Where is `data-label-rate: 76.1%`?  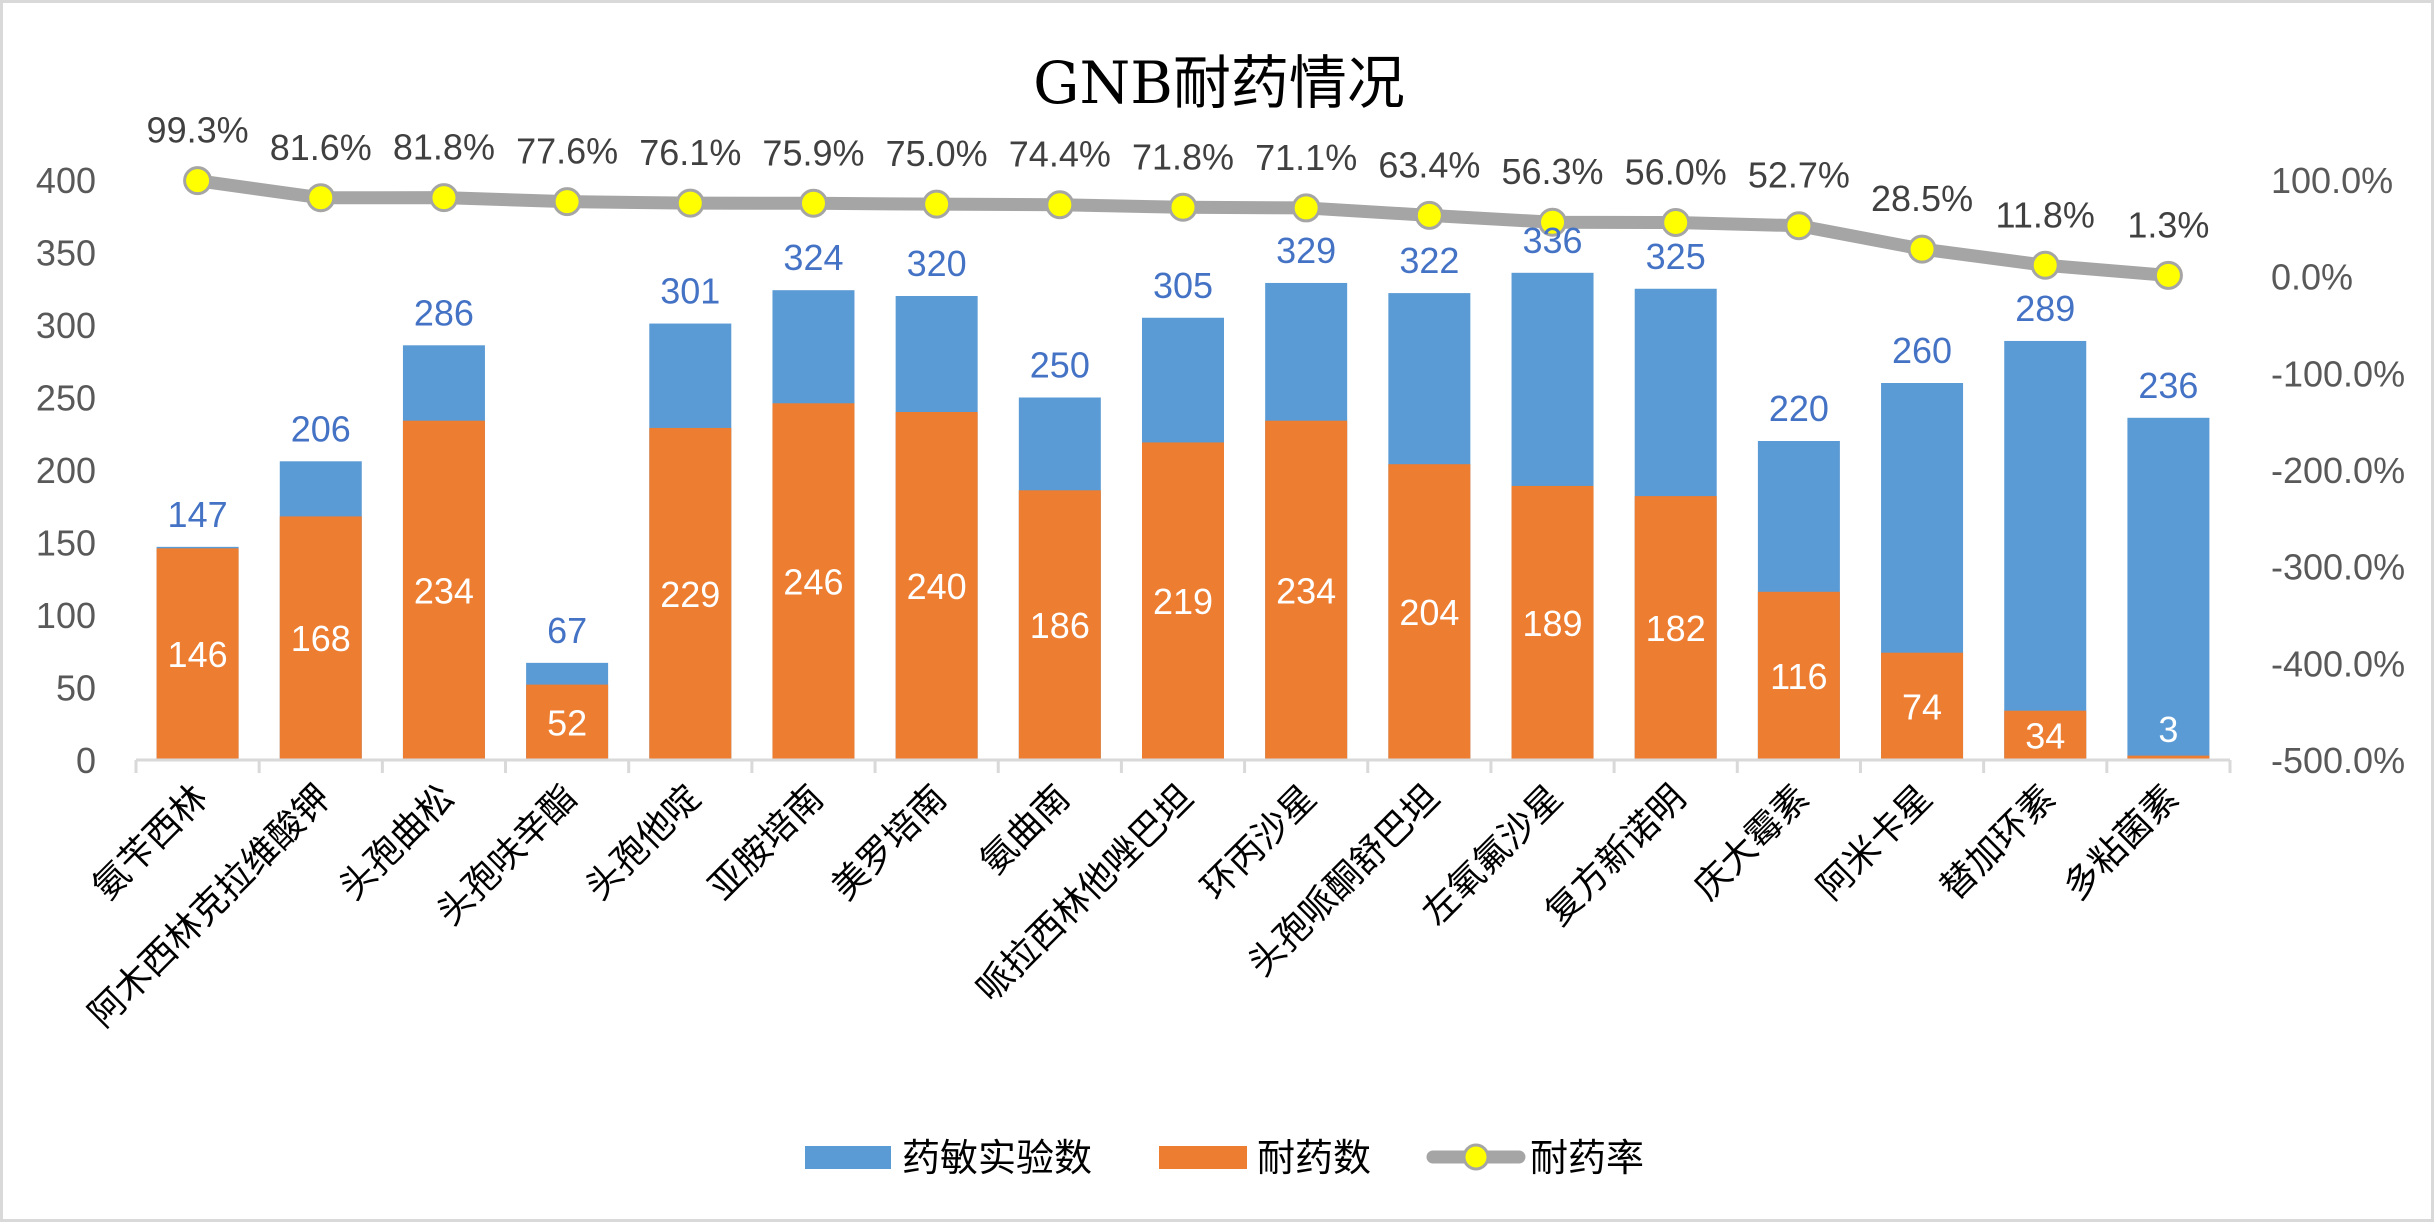 data-label-rate: 76.1% is located at coordinates (690, 152).